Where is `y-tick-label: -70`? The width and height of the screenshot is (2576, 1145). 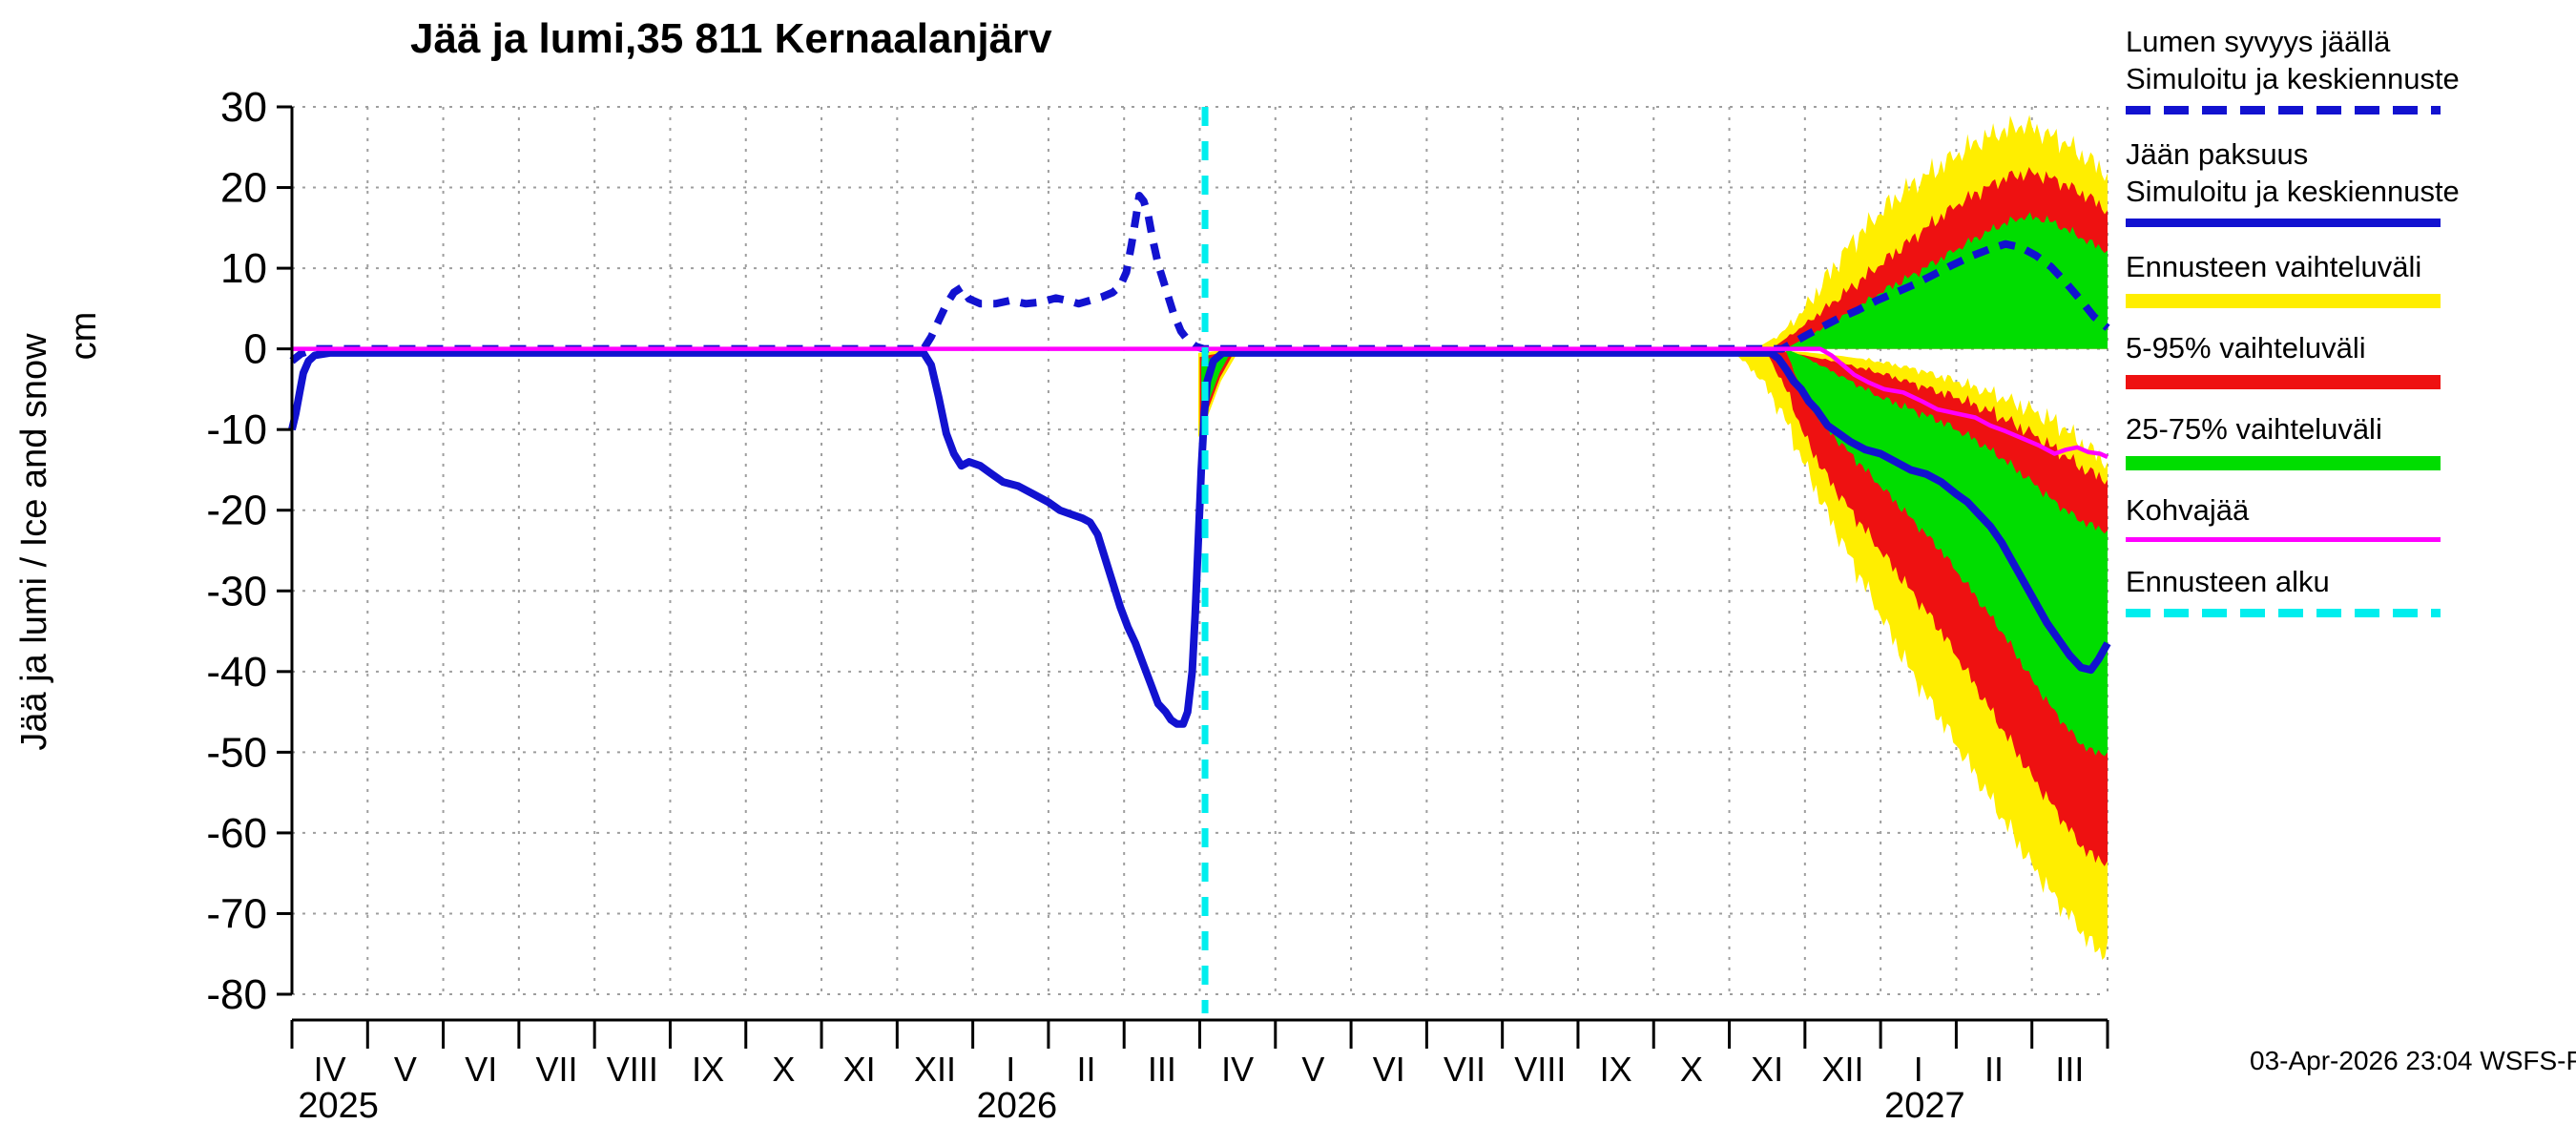 y-tick-label: -70 is located at coordinates (236, 914).